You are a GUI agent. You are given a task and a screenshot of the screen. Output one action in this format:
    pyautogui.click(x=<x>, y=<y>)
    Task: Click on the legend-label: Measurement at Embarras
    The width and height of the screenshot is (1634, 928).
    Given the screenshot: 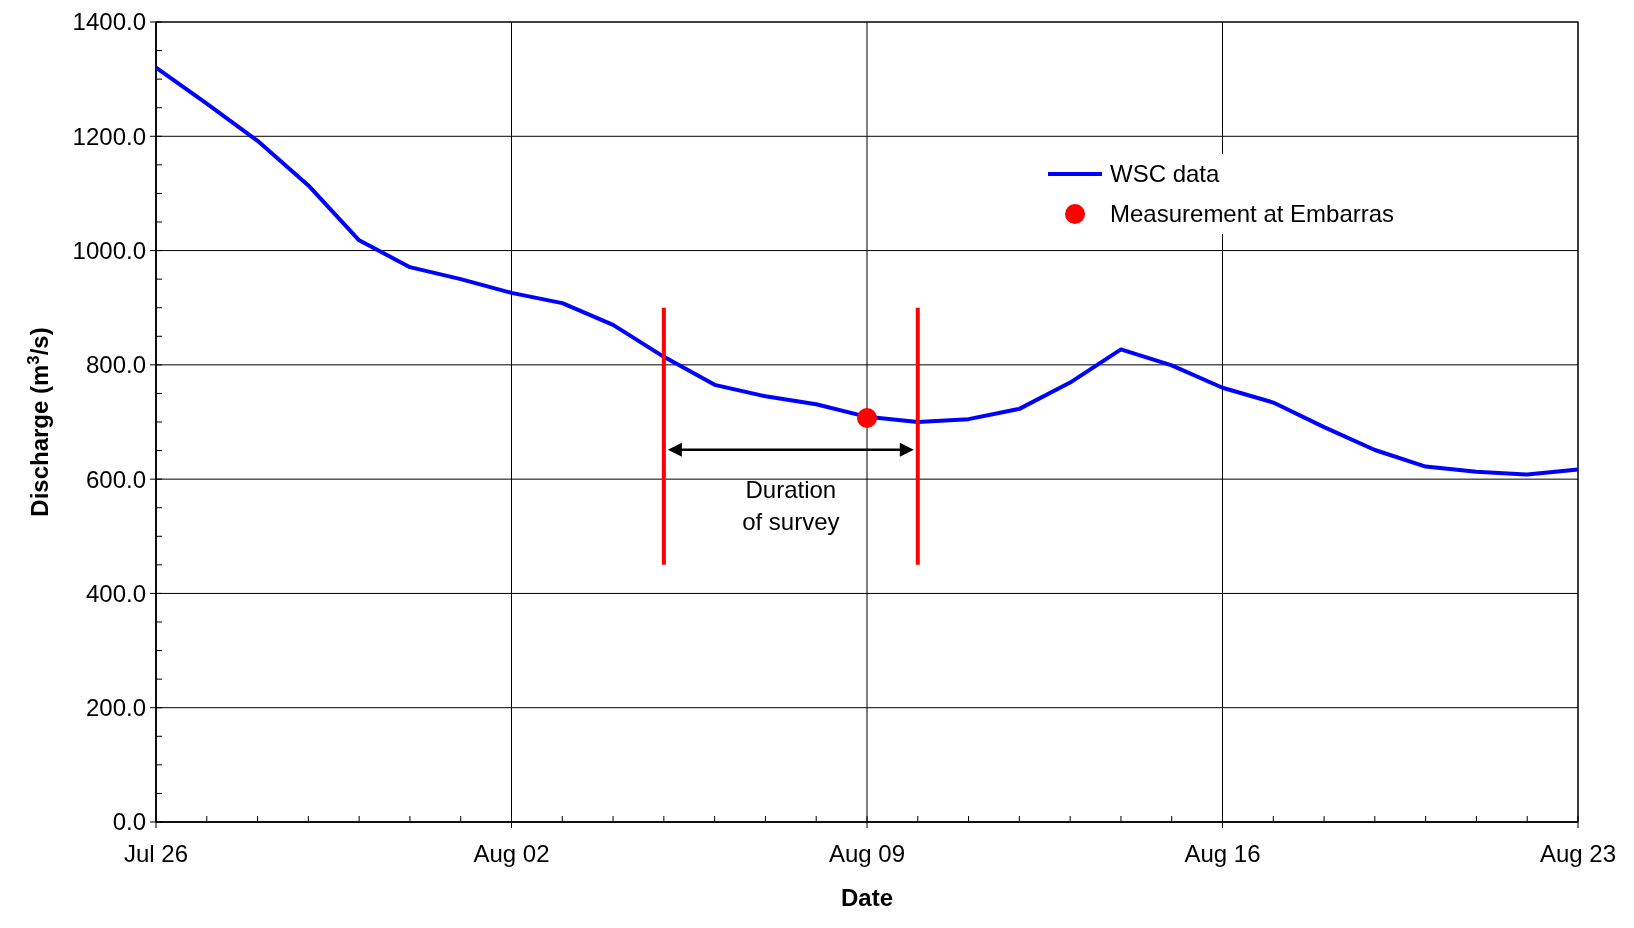 What is the action you would take?
    pyautogui.click(x=1252, y=214)
    